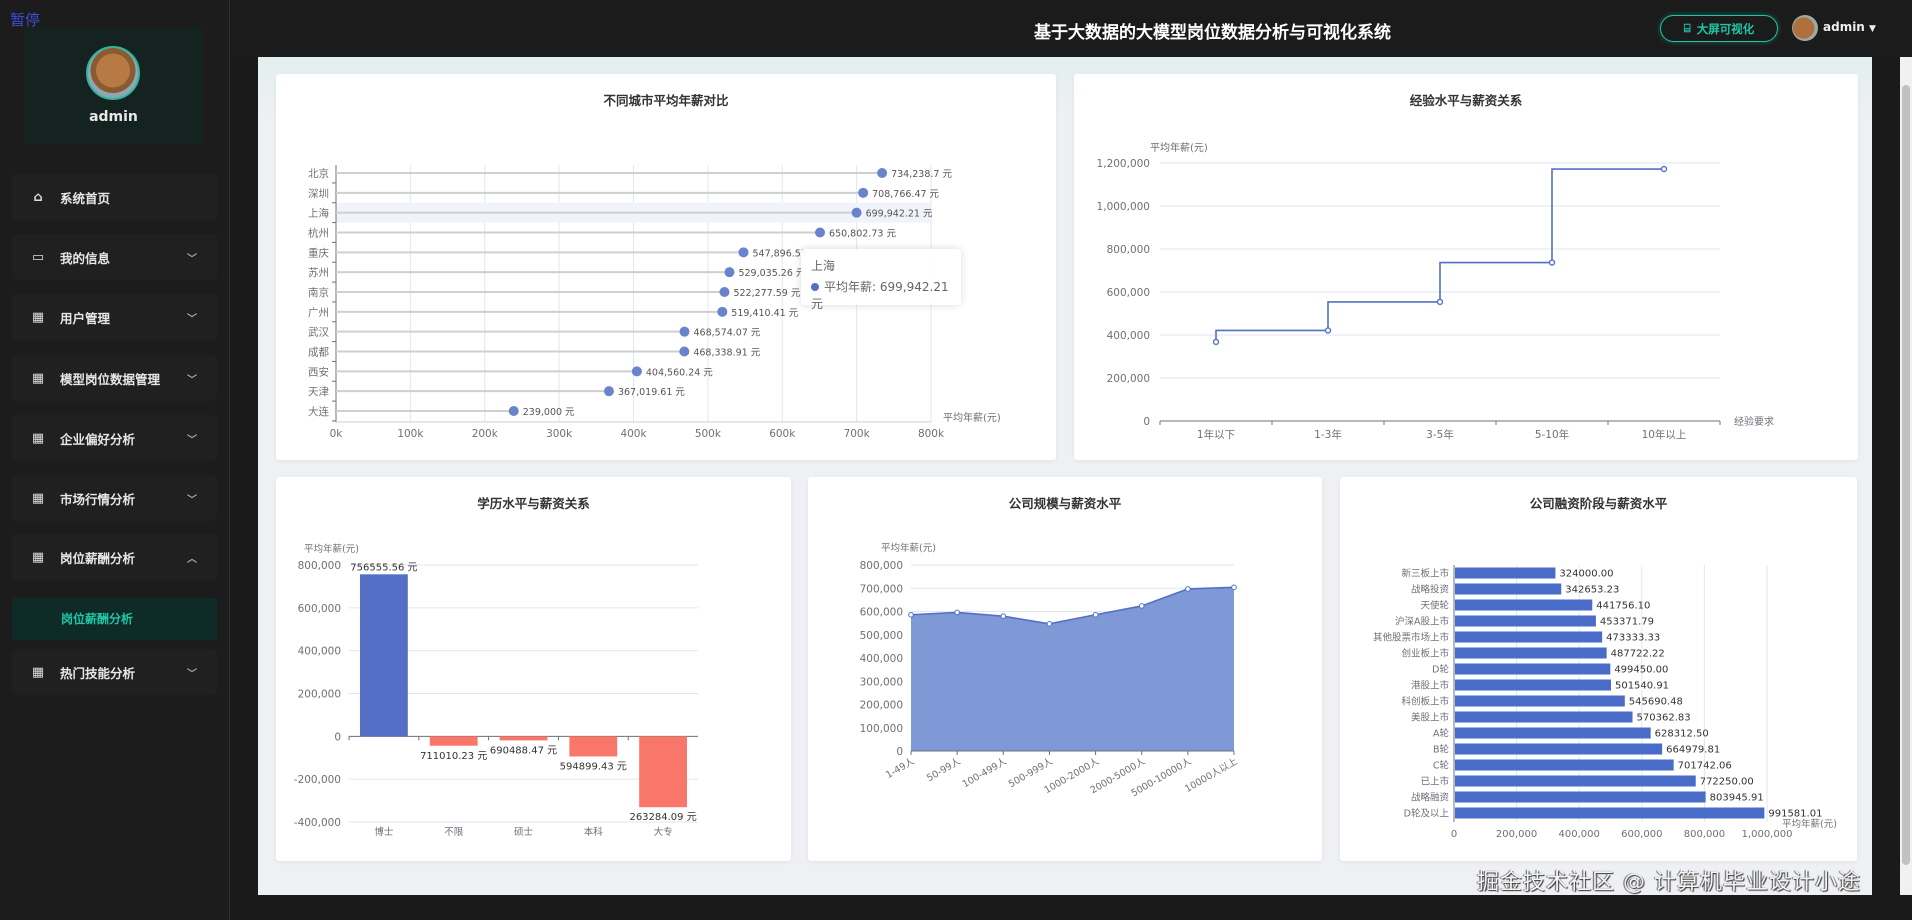 This screenshot has width=1912, height=920. I want to click on x-tick-label: 800,000, so click(1704, 834).